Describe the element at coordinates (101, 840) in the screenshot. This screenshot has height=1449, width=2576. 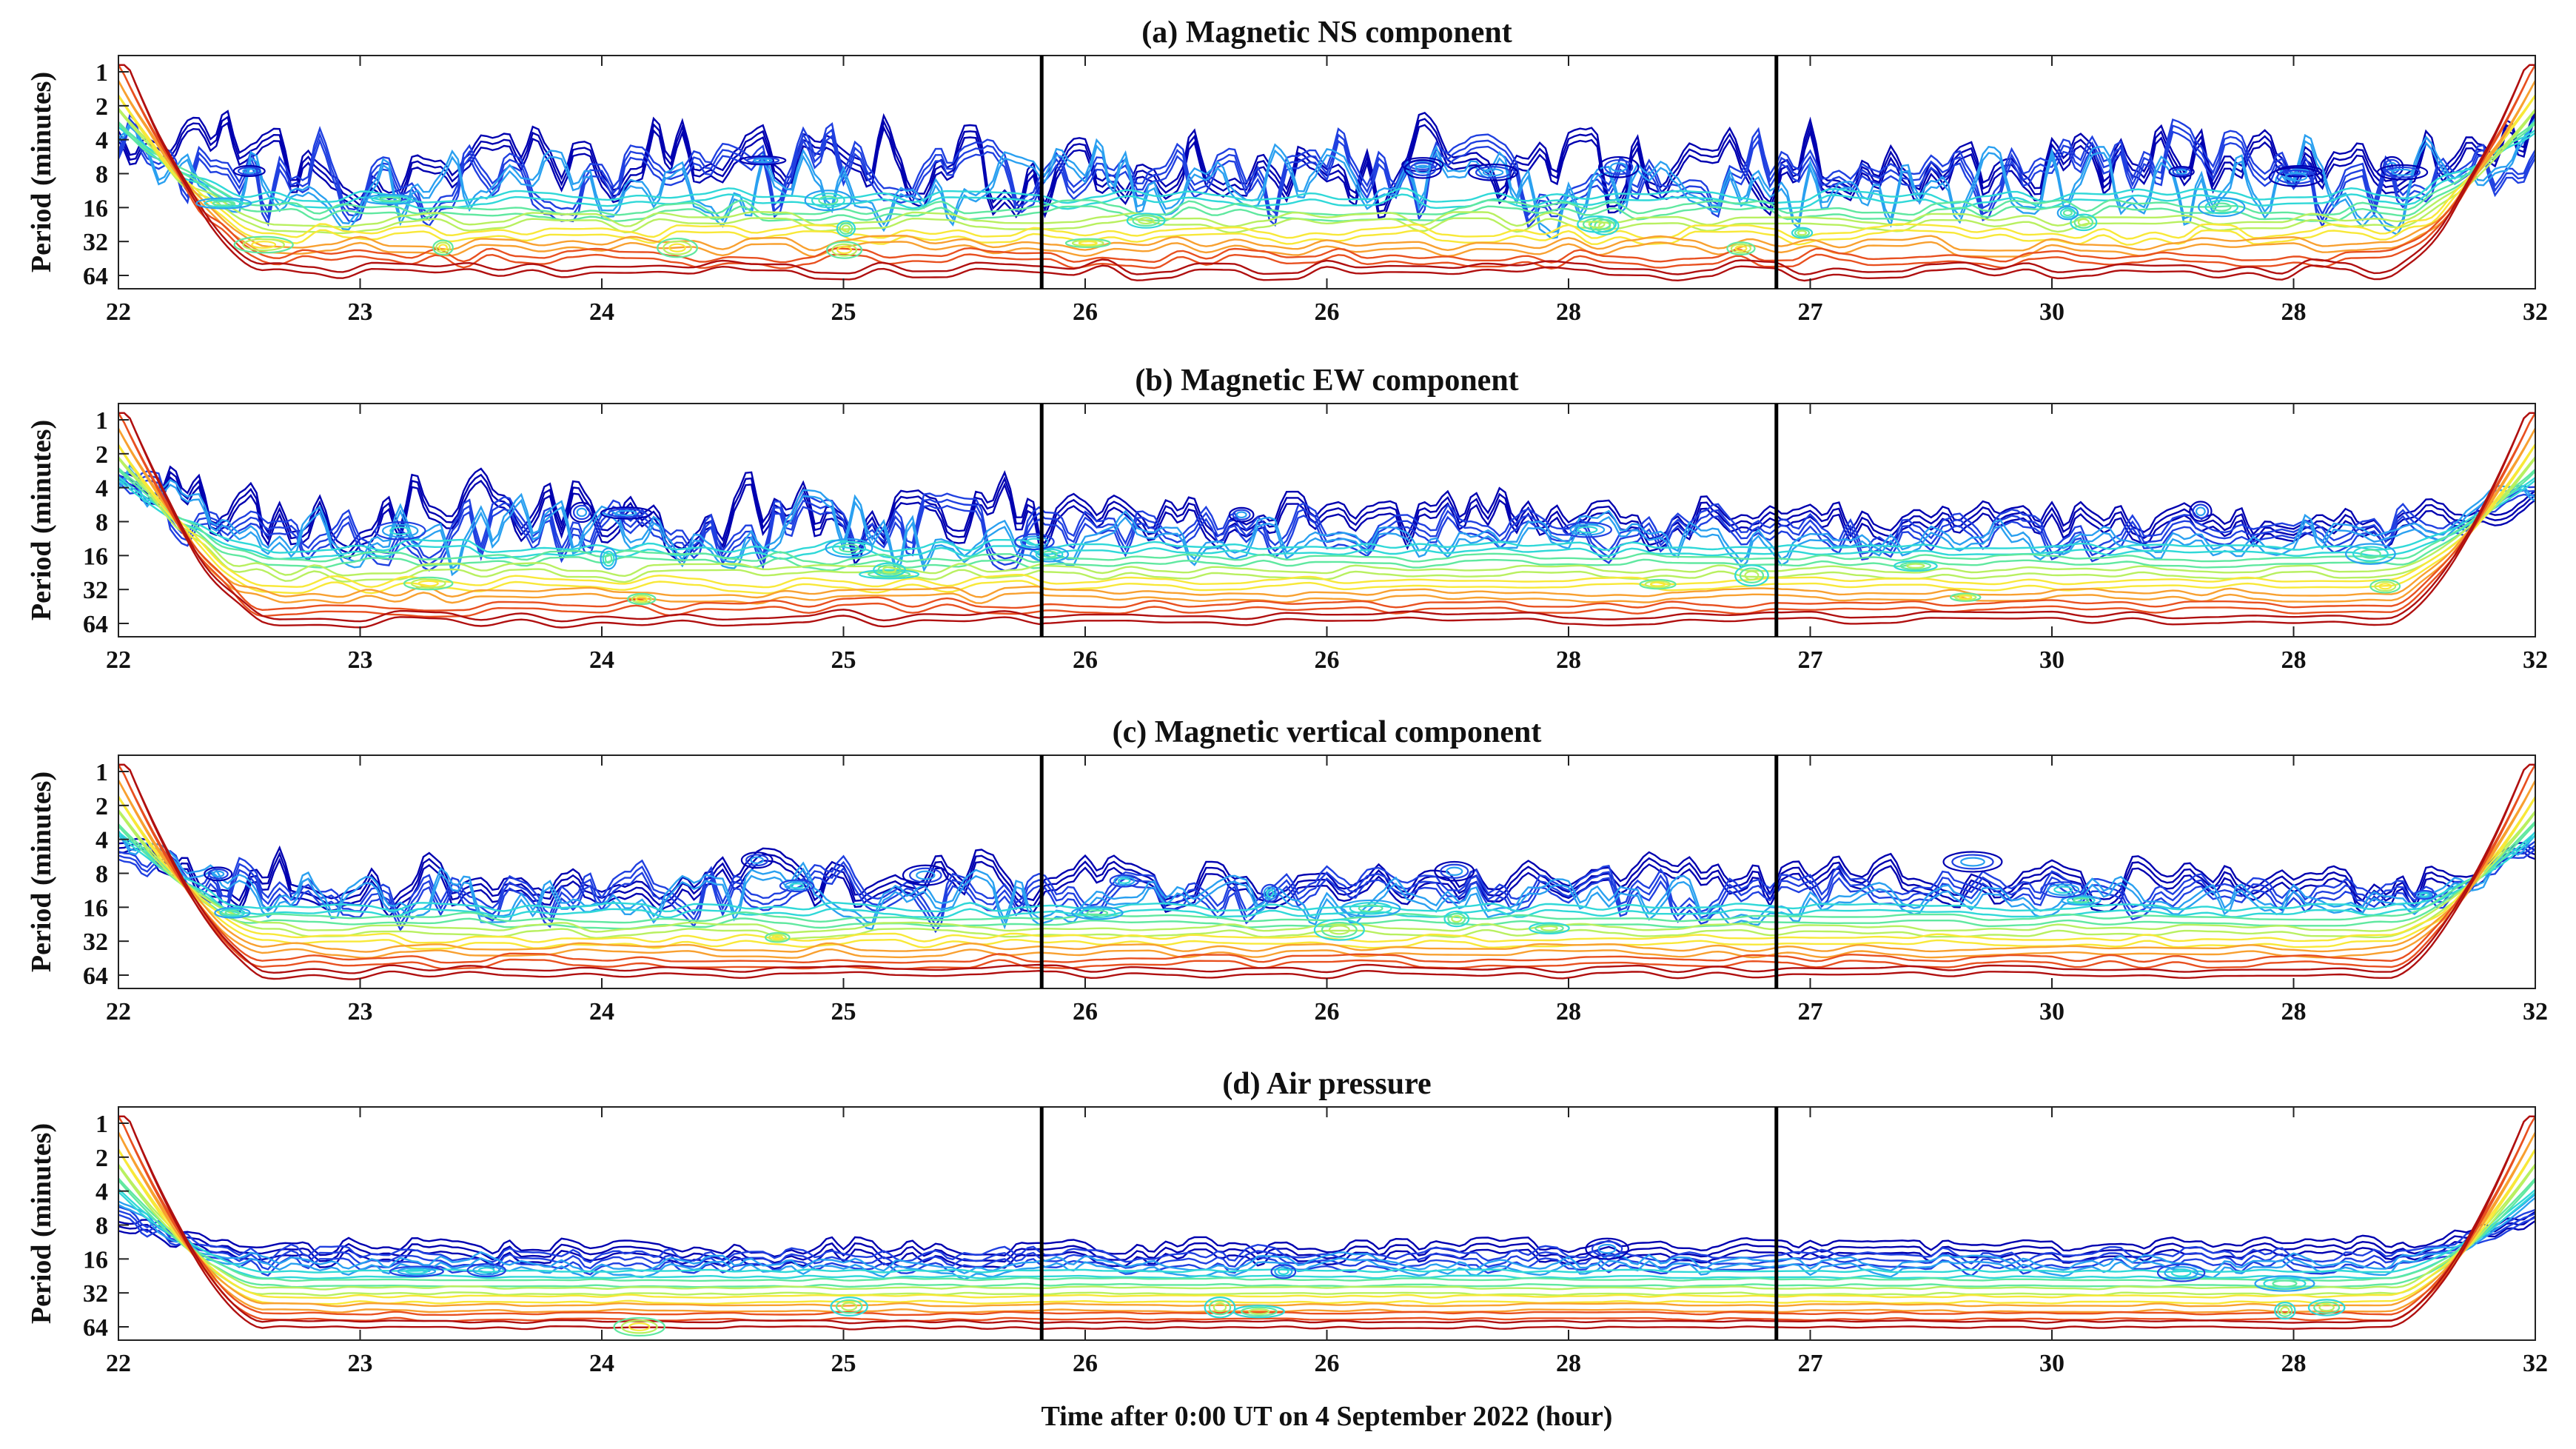
I see `y-tick-label: 4` at that location.